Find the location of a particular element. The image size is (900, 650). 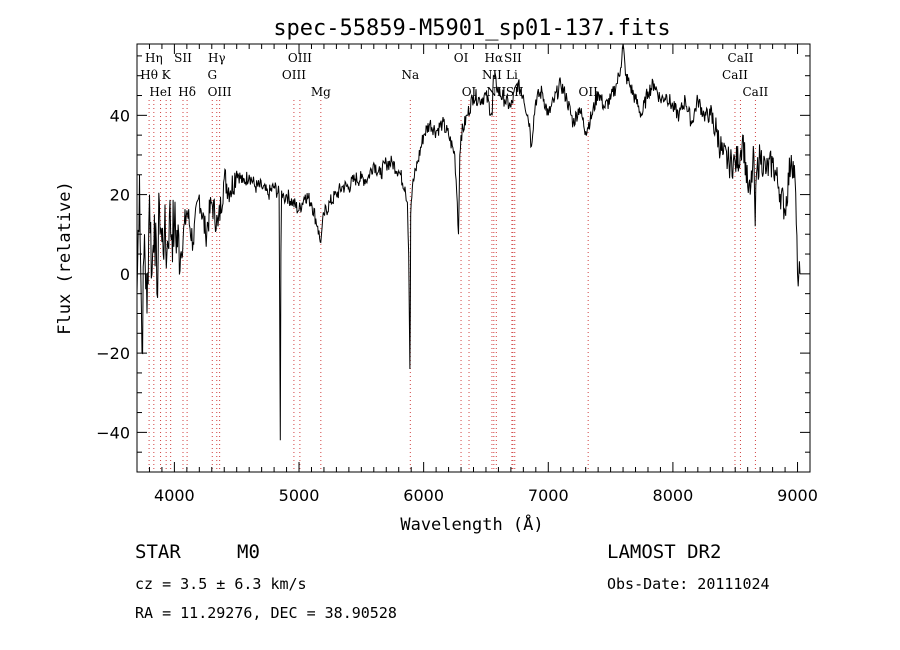

line-label-10: OIII is located at coordinates (294, 75).